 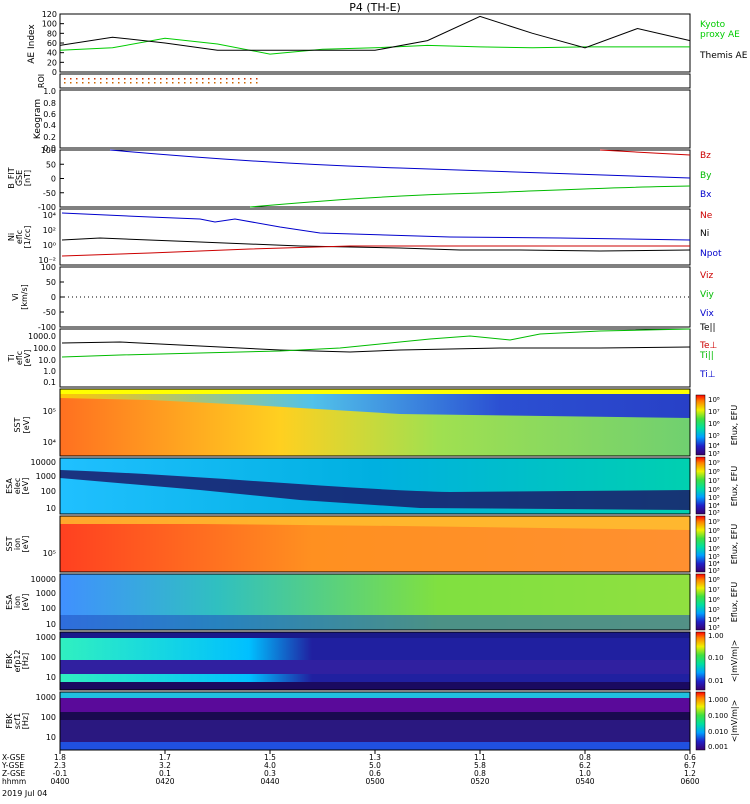 I want to click on esa-e-ylabel-3: [eV], so click(x=25, y=486).